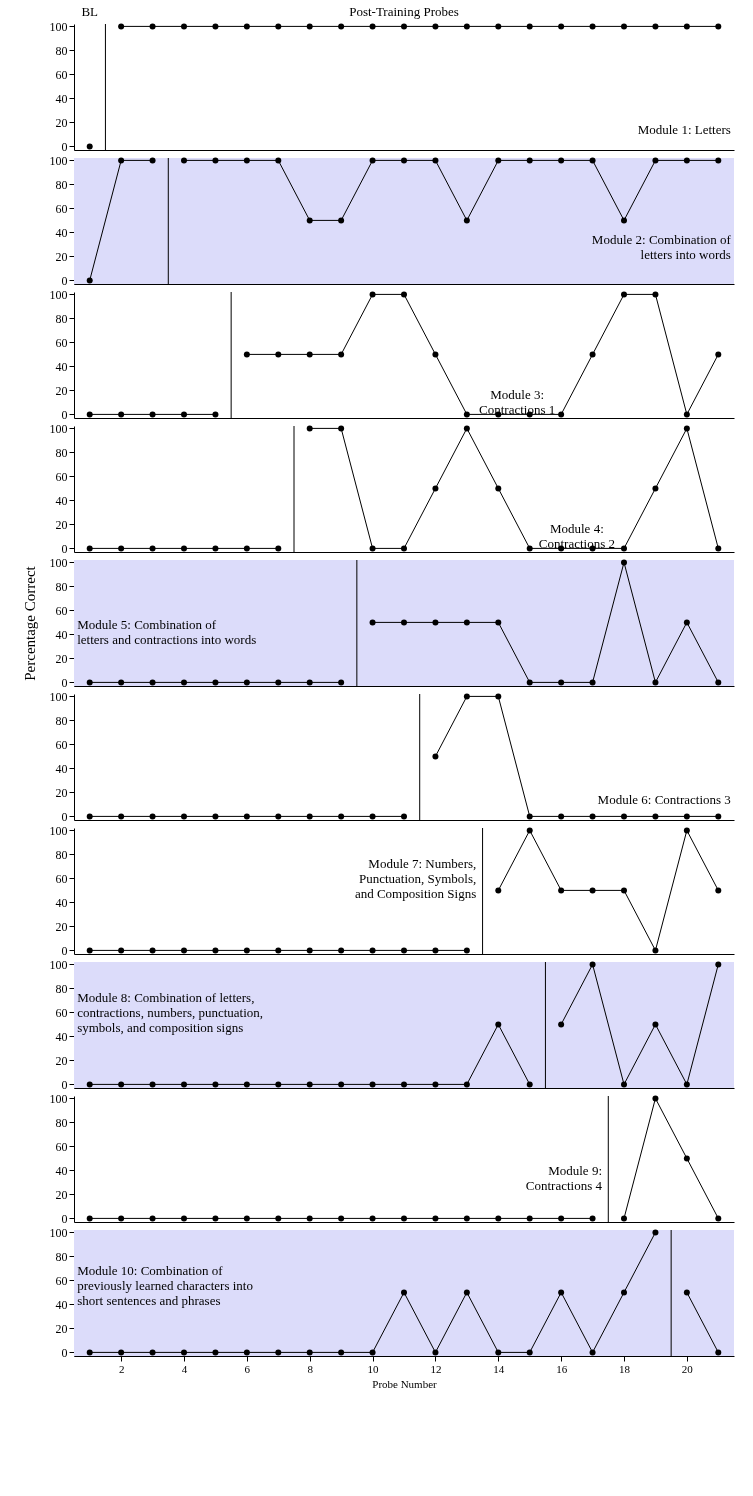  Describe the element at coordinates (436, 1368) in the screenshot. I see `x-tick-label: 12` at that location.